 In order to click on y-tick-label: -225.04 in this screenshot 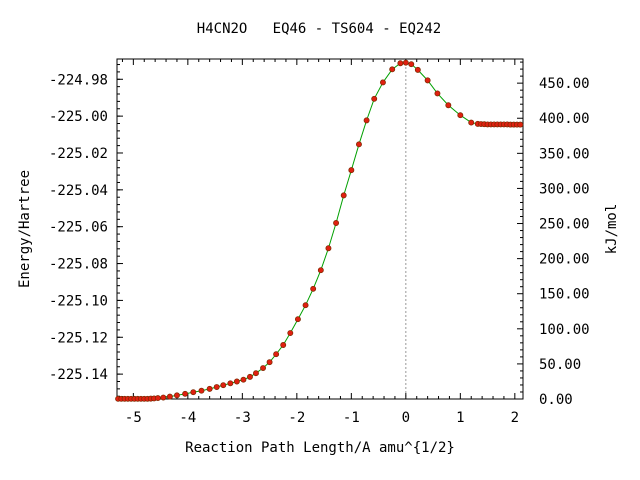, I will do `click(78, 191)`.